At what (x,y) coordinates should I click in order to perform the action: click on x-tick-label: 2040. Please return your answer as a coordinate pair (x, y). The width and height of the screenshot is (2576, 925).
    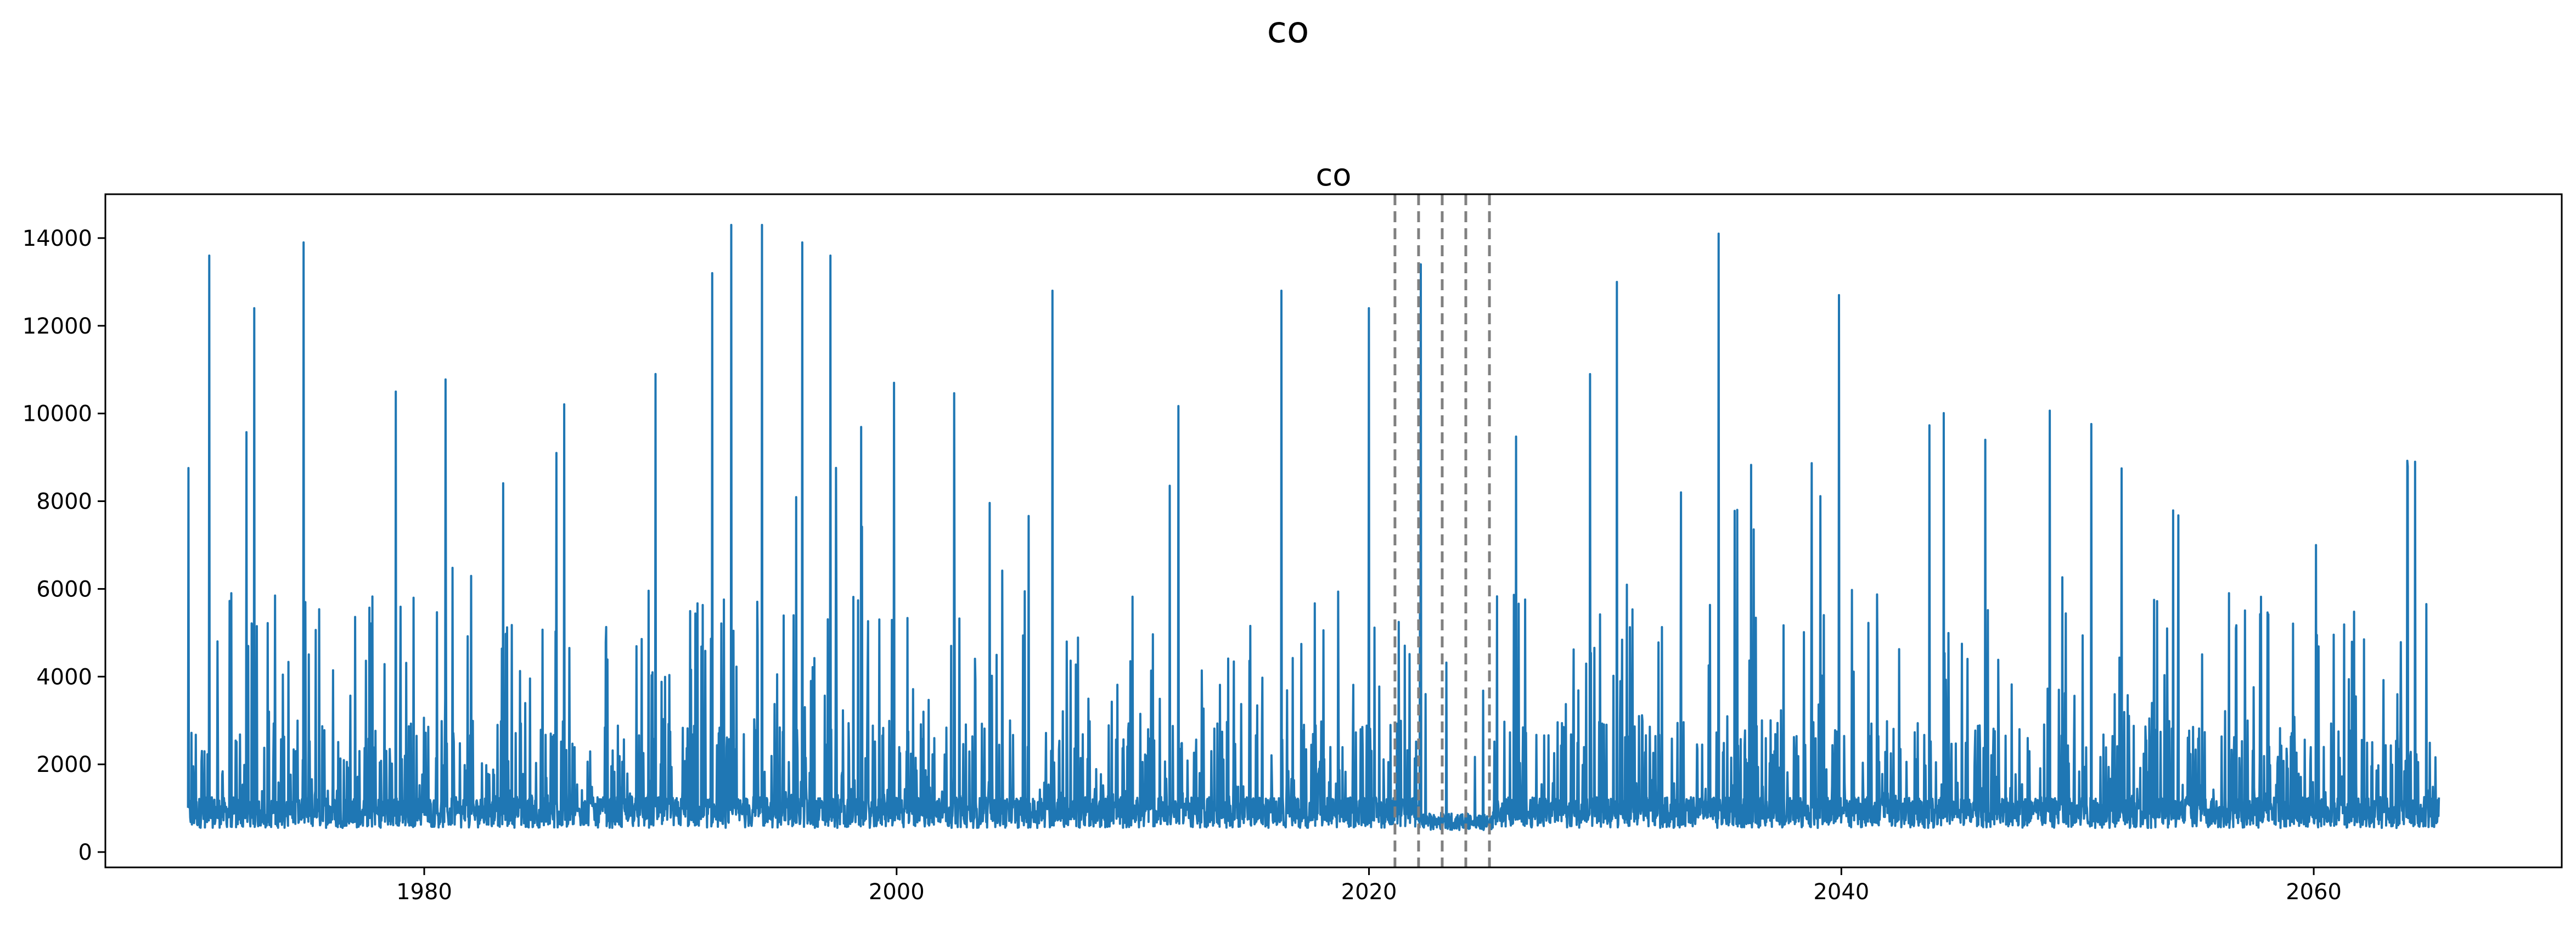
    Looking at the image, I should click on (1841, 892).